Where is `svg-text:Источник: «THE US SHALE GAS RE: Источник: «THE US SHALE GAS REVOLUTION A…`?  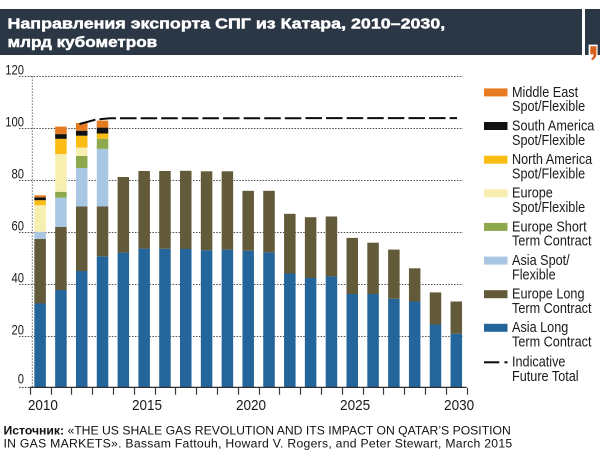
svg-text:Источник: «THE US SHALE GAS RE: Источник: «THE US SHALE GAS REVOLUTION A… is located at coordinates (257, 430).